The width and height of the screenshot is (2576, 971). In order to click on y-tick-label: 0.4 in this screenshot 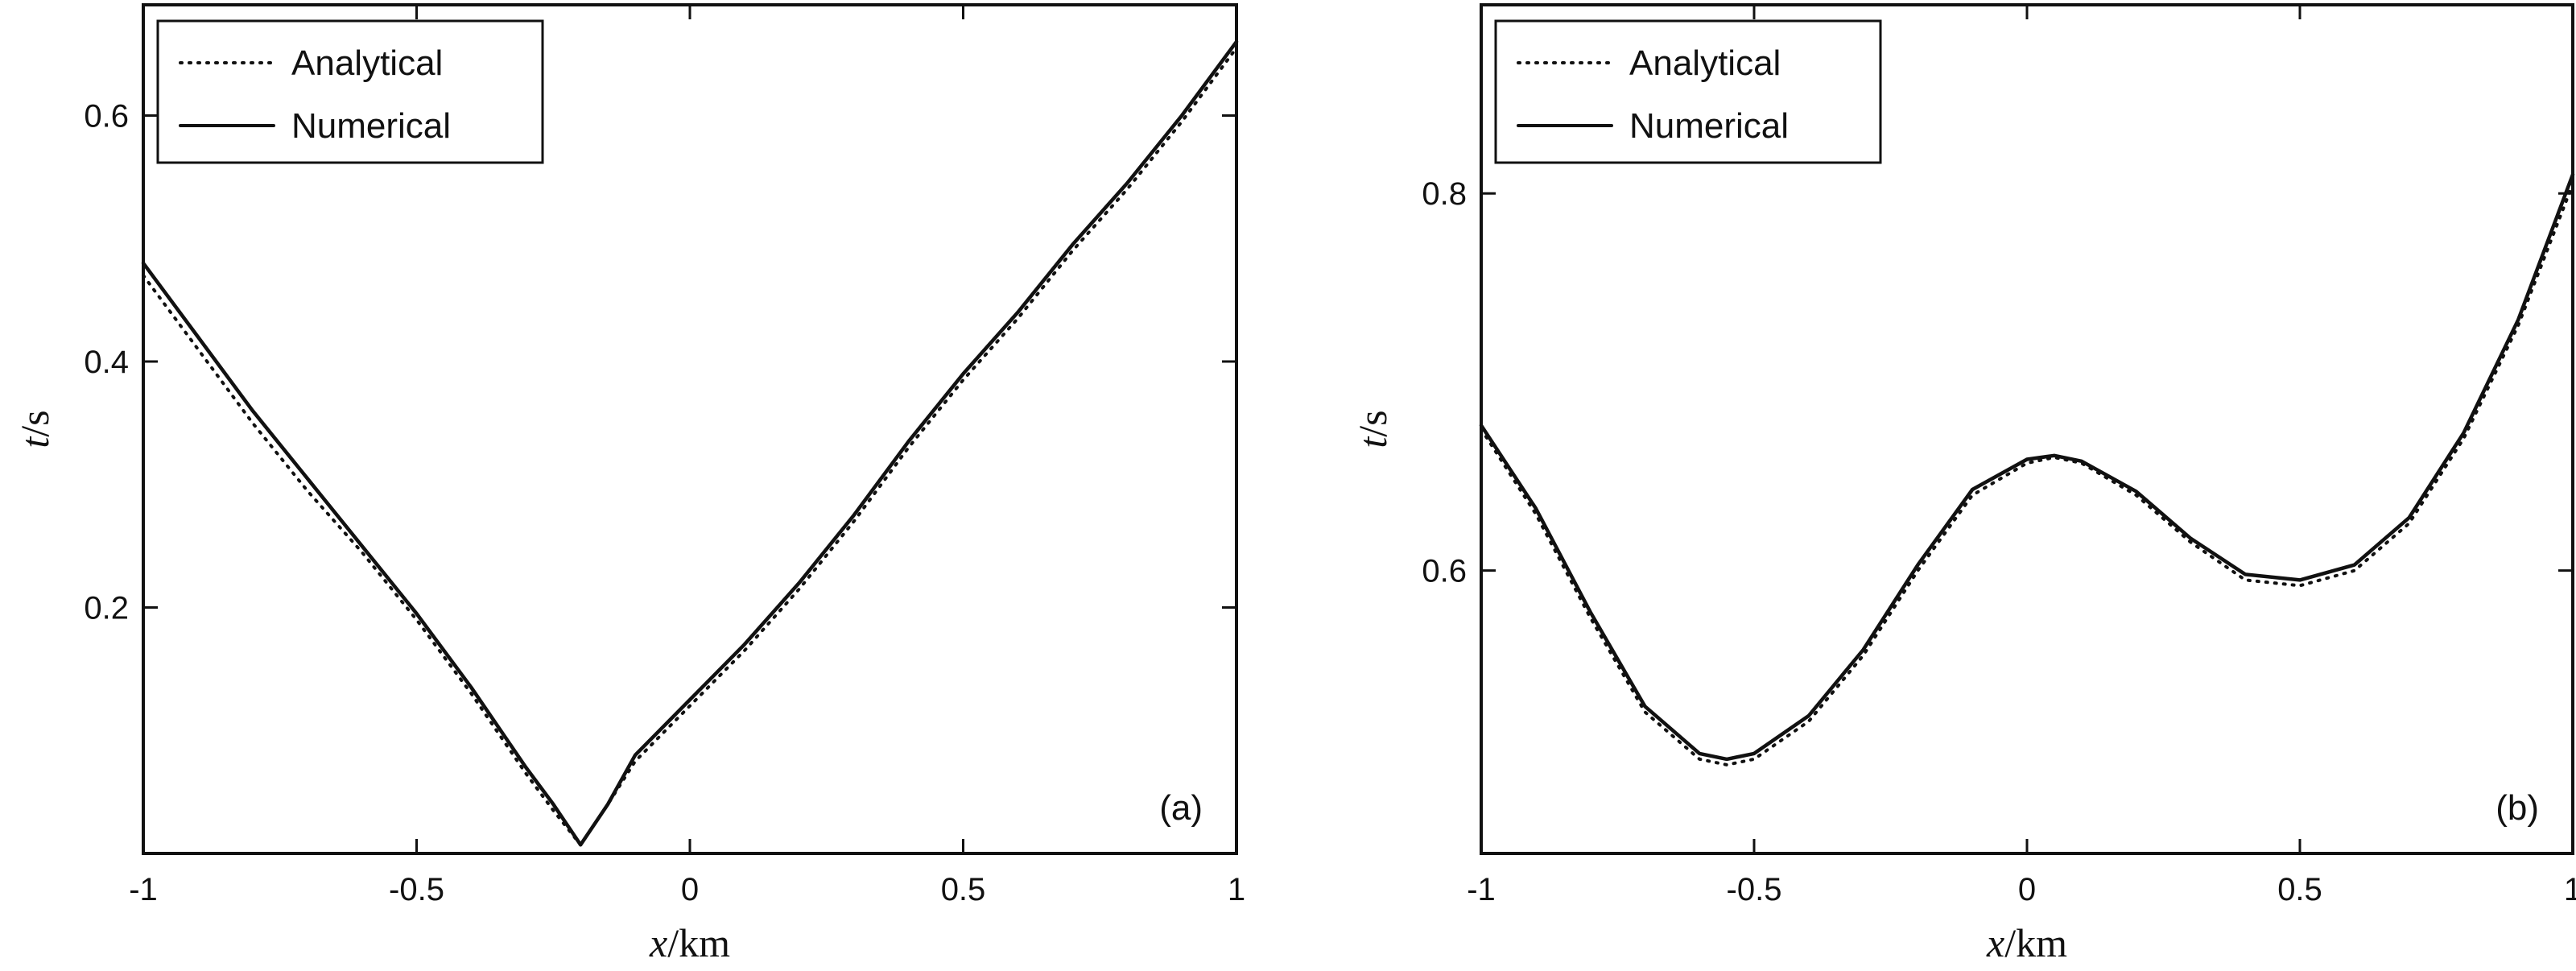, I will do `click(106, 363)`.